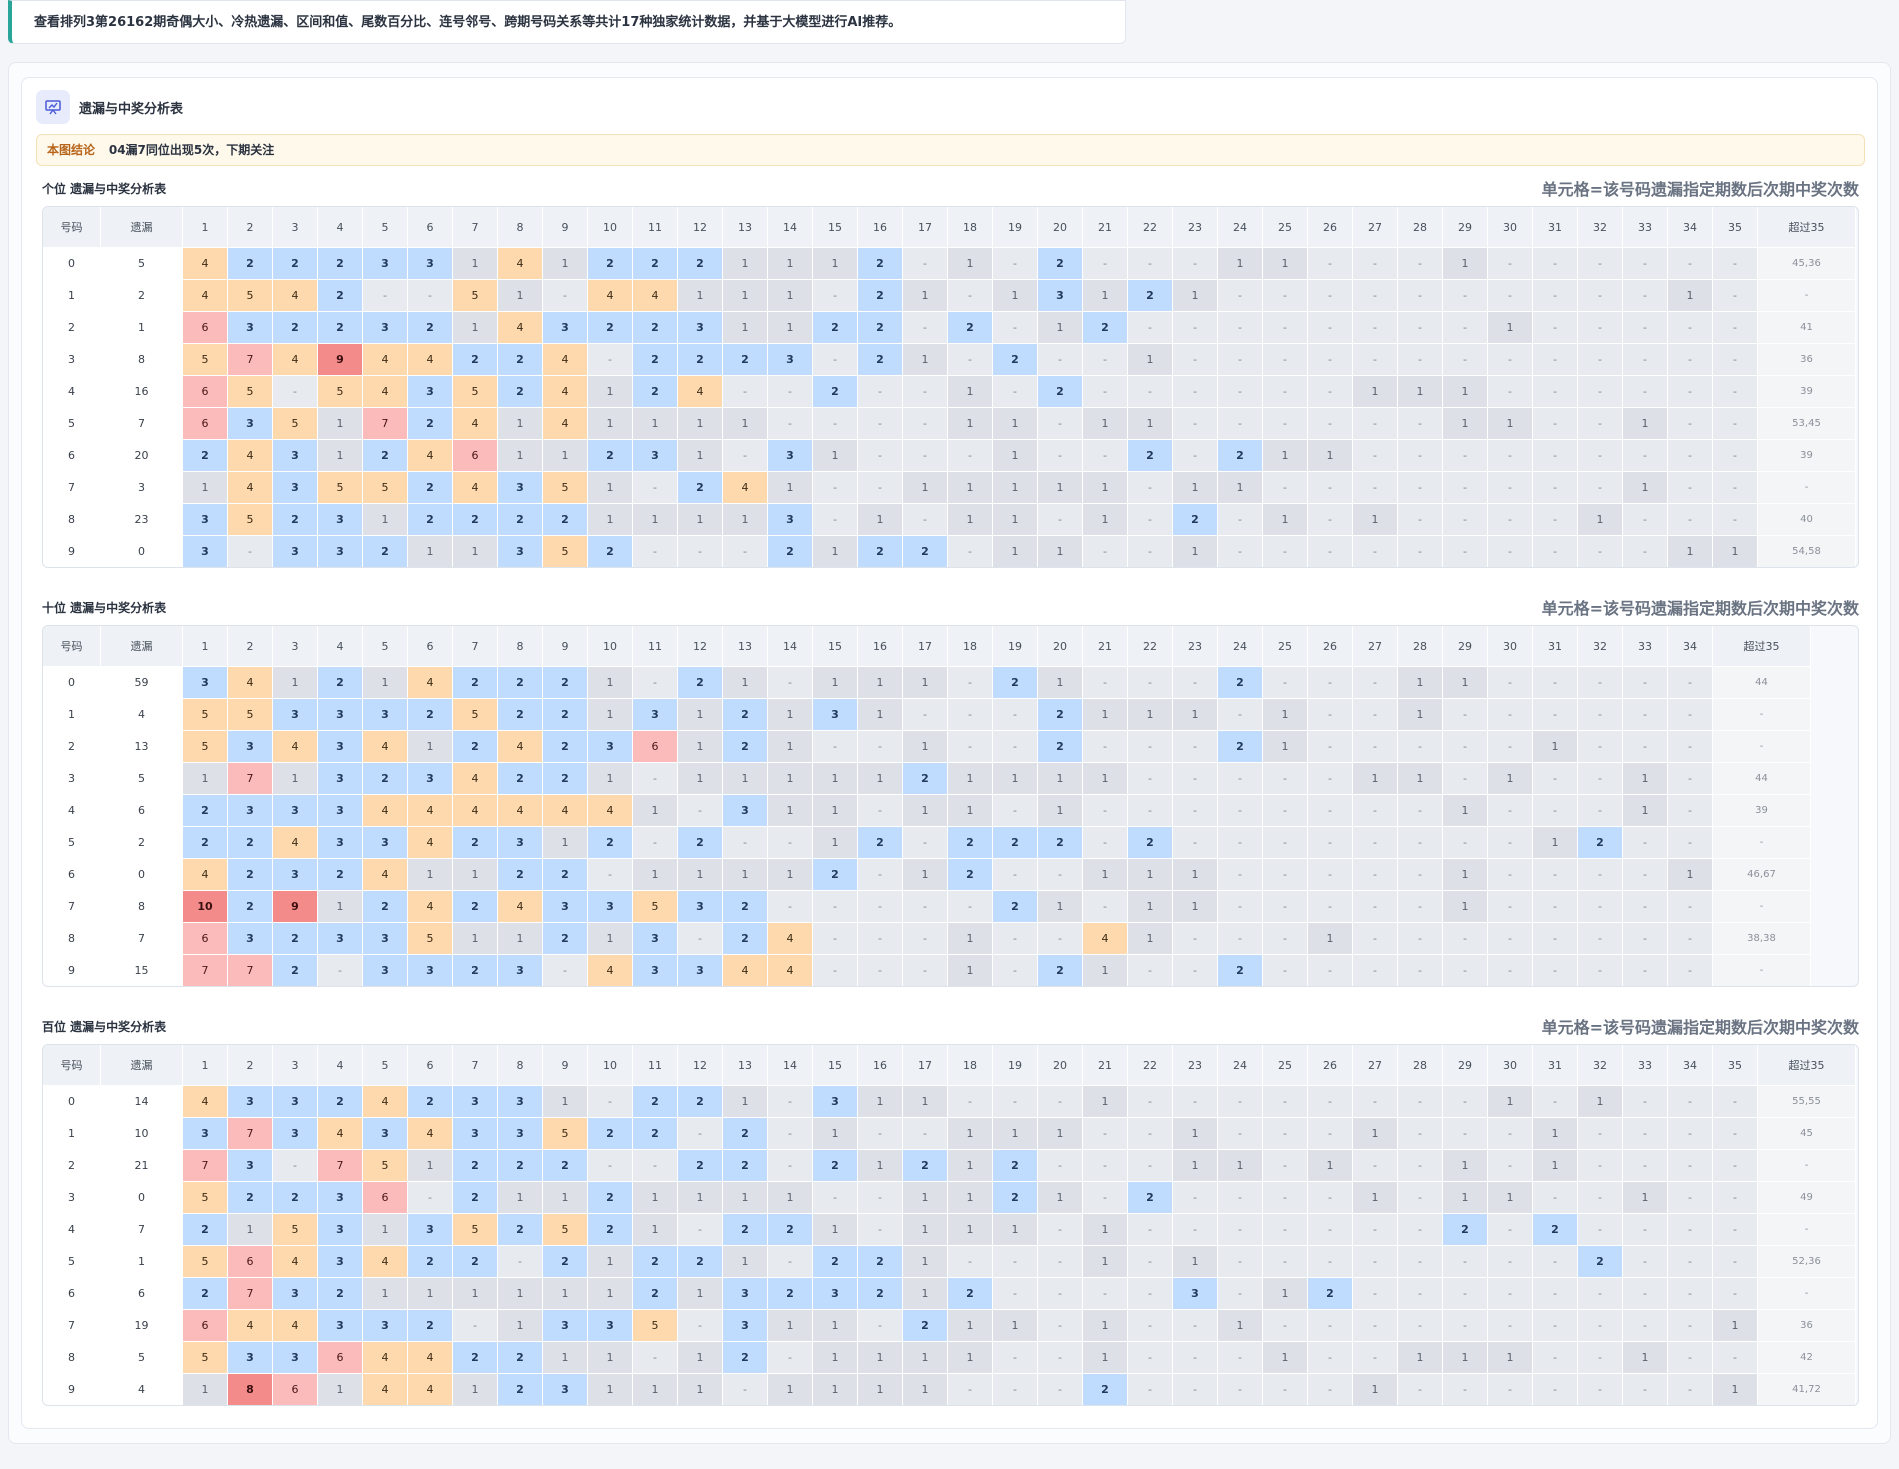 The image size is (1899, 1469). Describe the element at coordinates (250, 779) in the screenshot. I see `hit-count-cell: 7` at that location.